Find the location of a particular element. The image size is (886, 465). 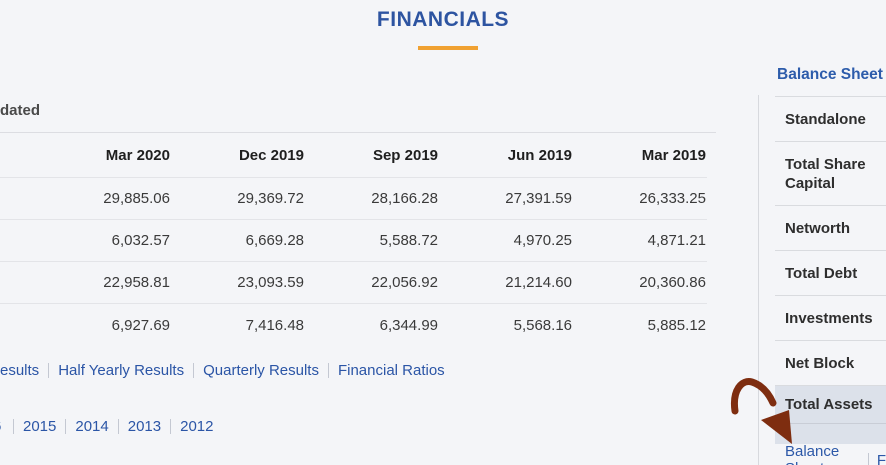

title-underline is located at coordinates (448, 48).